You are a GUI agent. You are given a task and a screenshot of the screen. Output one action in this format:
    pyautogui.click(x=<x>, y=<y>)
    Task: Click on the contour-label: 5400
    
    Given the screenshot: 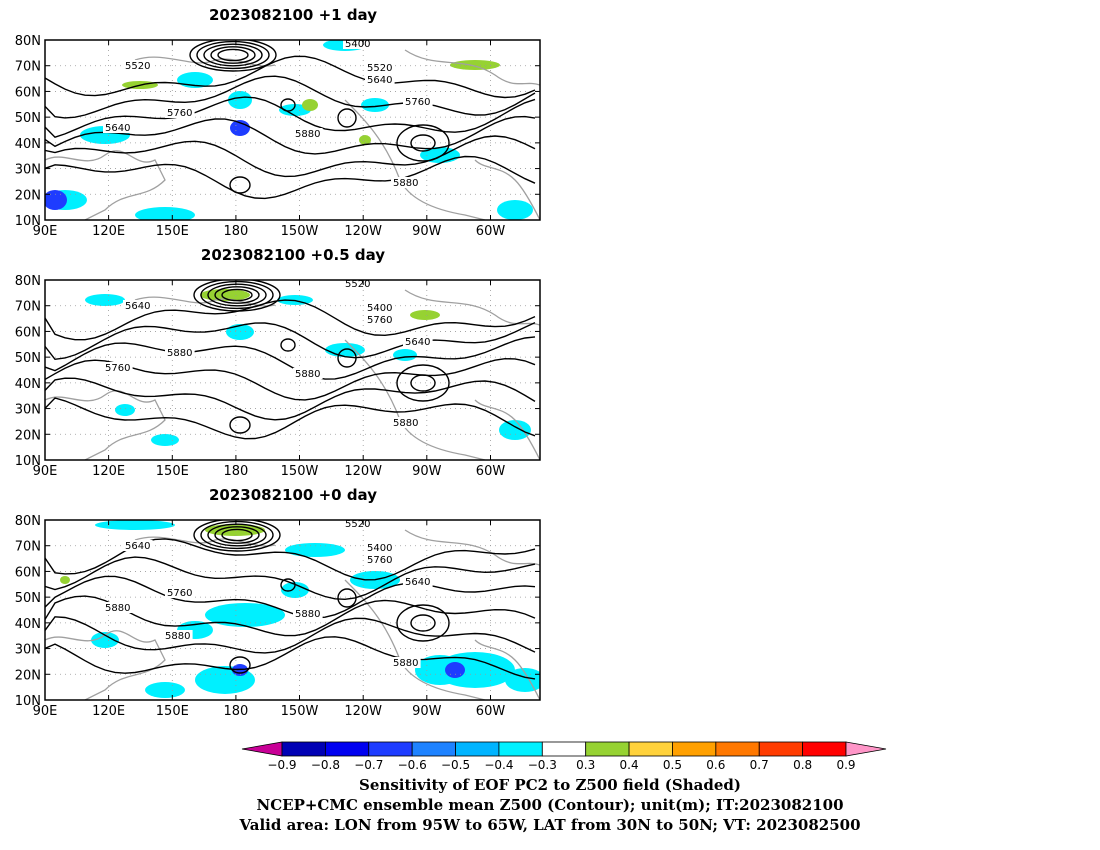 What is the action you would take?
    pyautogui.click(x=357, y=44)
    